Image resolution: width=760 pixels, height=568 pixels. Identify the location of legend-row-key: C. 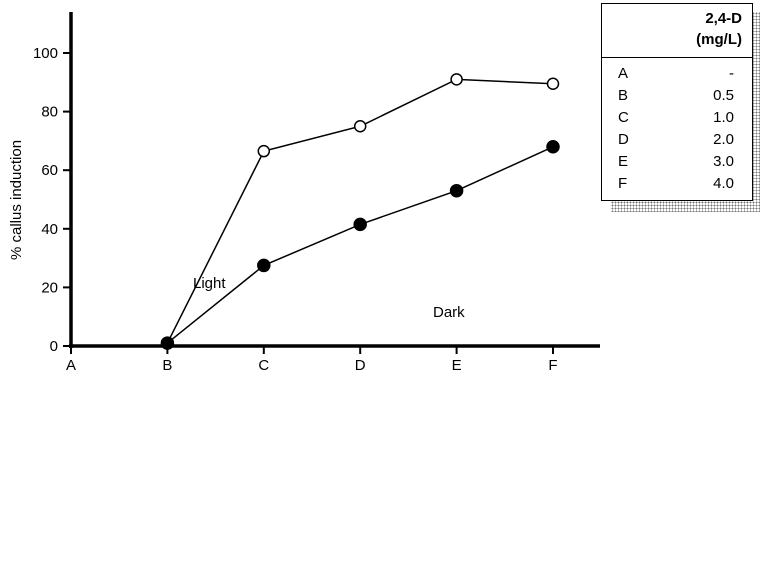
(623, 117).